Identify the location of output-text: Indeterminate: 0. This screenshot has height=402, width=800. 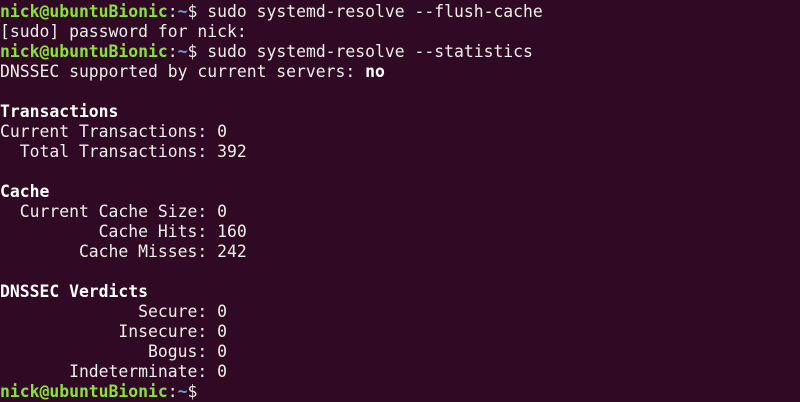
(113, 371).